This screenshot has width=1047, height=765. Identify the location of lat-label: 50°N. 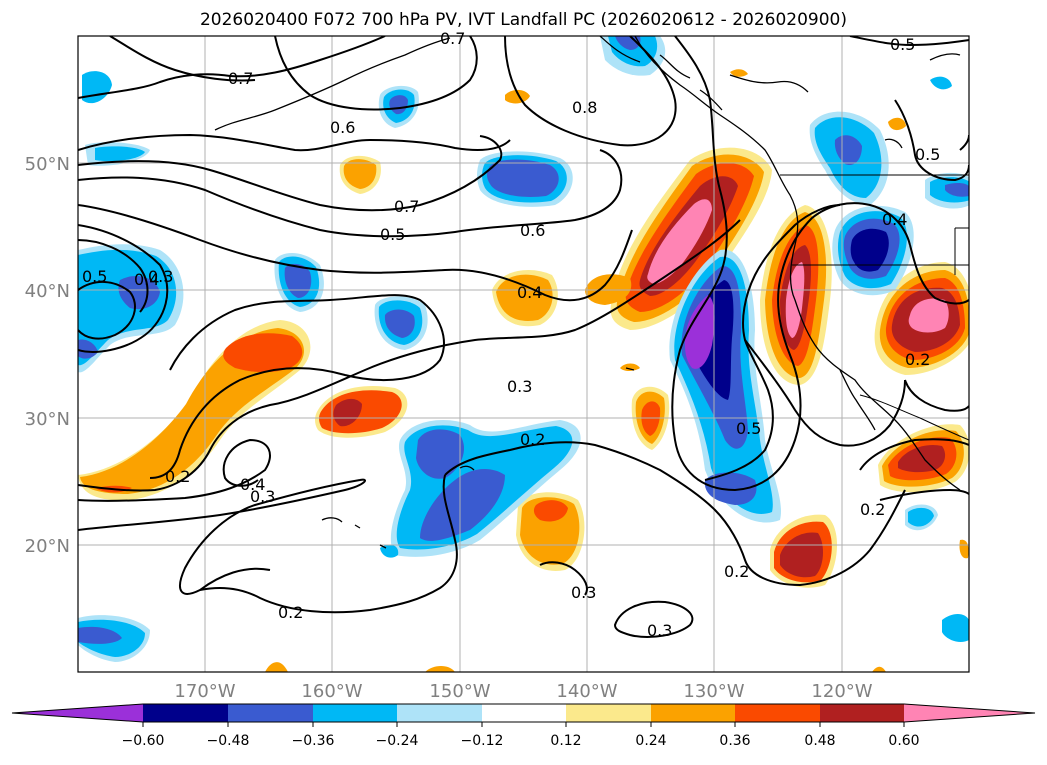
(47, 164).